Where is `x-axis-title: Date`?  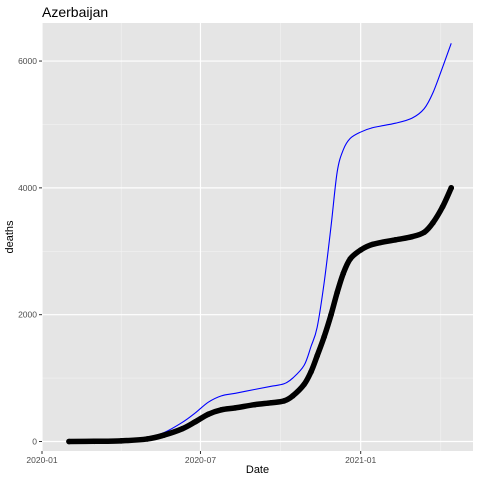 x-axis-title: Date is located at coordinates (257, 470).